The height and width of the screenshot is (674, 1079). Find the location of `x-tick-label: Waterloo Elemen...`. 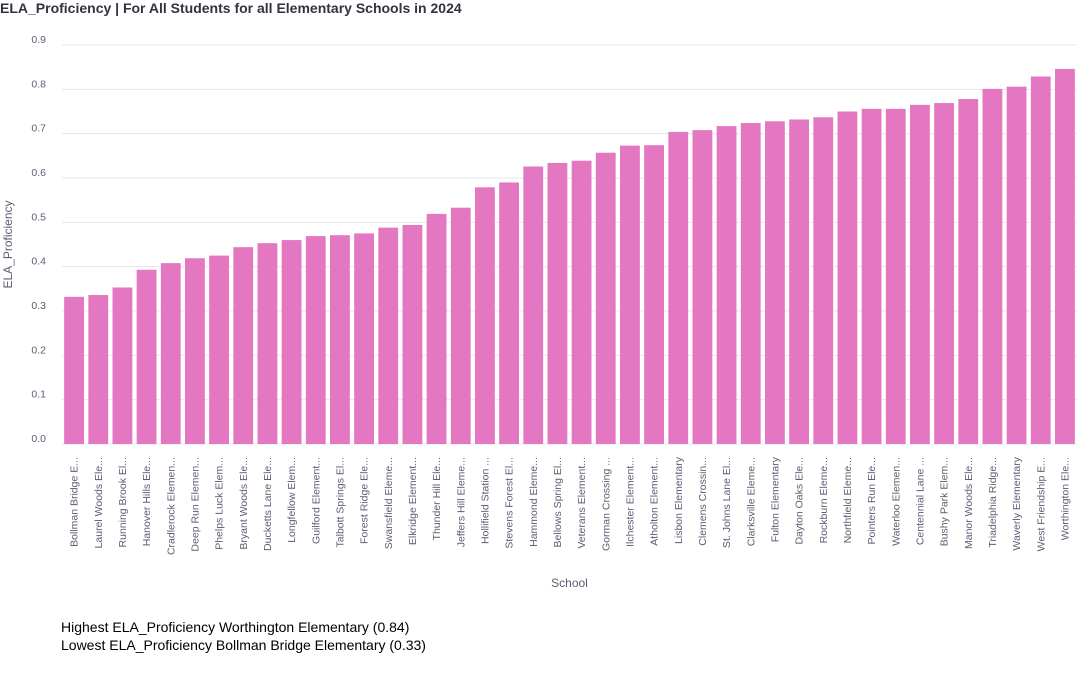

x-tick-label: Waterloo Elemen... is located at coordinates (896, 501).